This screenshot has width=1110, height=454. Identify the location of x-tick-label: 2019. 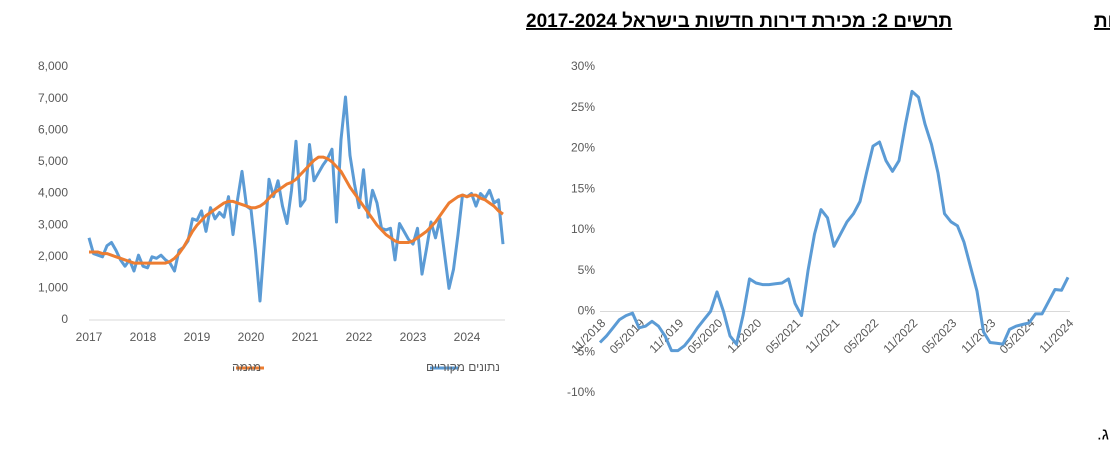
(197, 337).